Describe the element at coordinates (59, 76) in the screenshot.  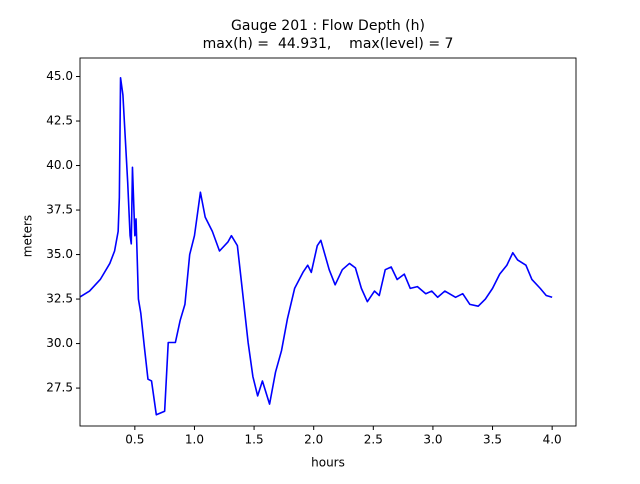
I see `y-tick-label: 45.0` at that location.